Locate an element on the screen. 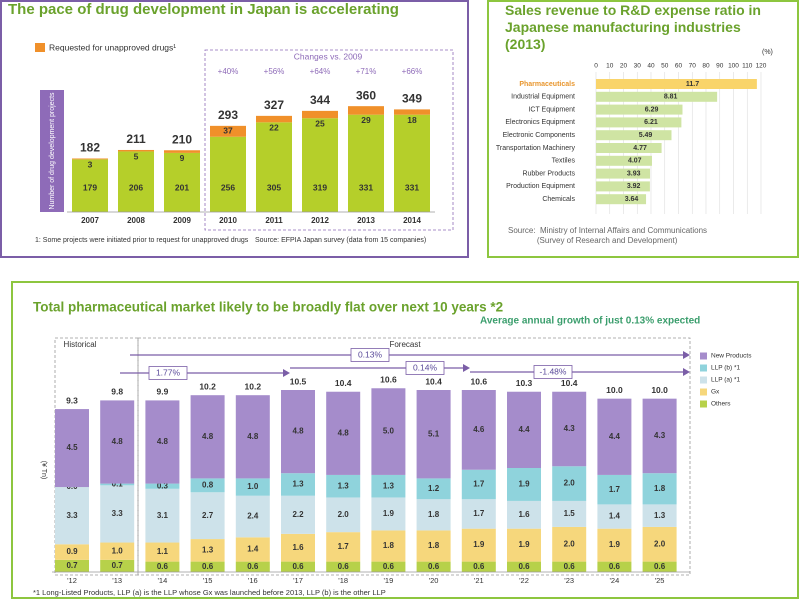 This screenshot has width=800, height=600. value-label: 5.1 is located at coordinates (434, 433).